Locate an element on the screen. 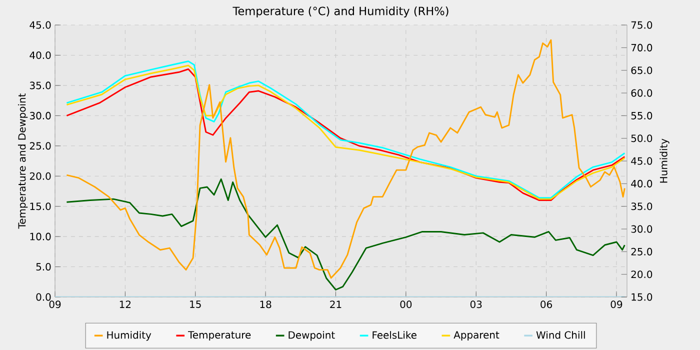  y2-tick-label: 60.0 is located at coordinates (641, 93).